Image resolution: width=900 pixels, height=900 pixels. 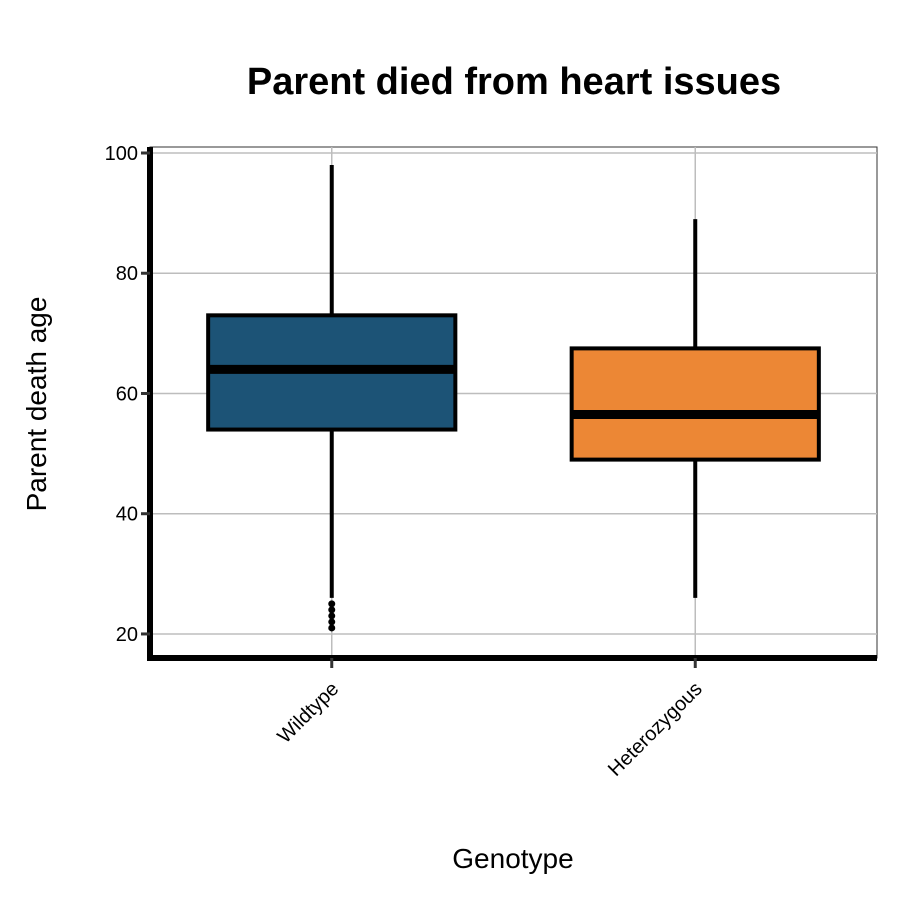 What do you see at coordinates (121, 154) in the screenshot?
I see `y-tick-label: 100` at bounding box center [121, 154].